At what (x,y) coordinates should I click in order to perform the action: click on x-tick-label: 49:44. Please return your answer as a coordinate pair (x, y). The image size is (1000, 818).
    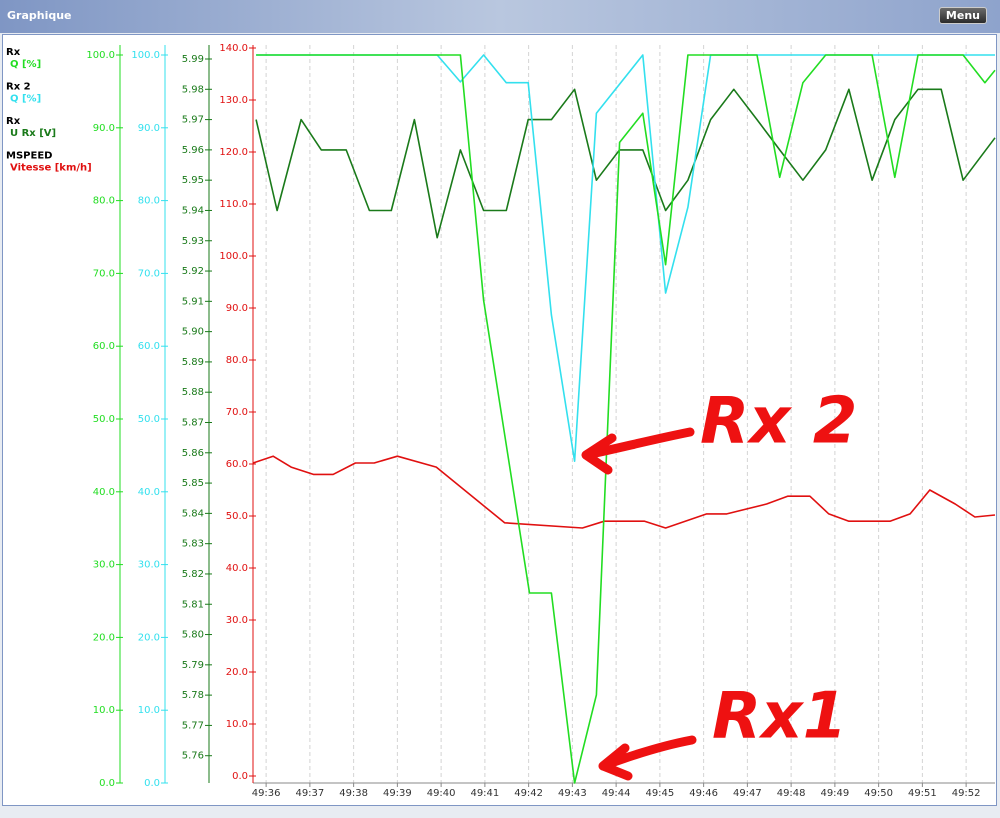
    Looking at the image, I should click on (616, 793).